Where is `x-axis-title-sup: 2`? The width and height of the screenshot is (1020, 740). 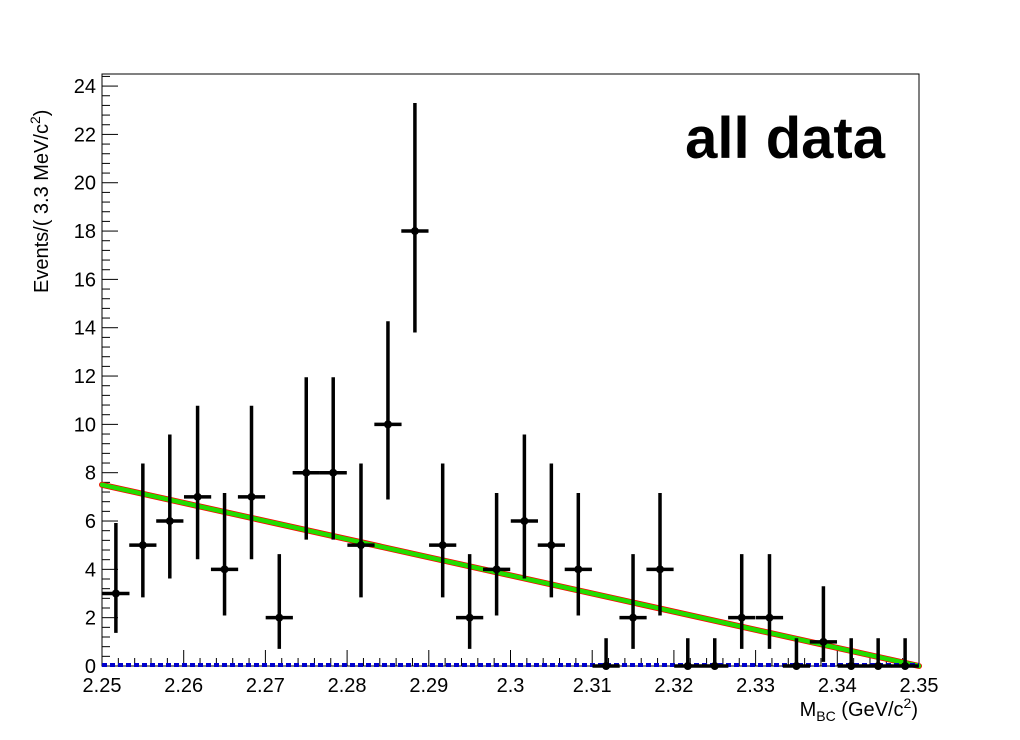 x-axis-title-sup: 2 is located at coordinates (908, 703).